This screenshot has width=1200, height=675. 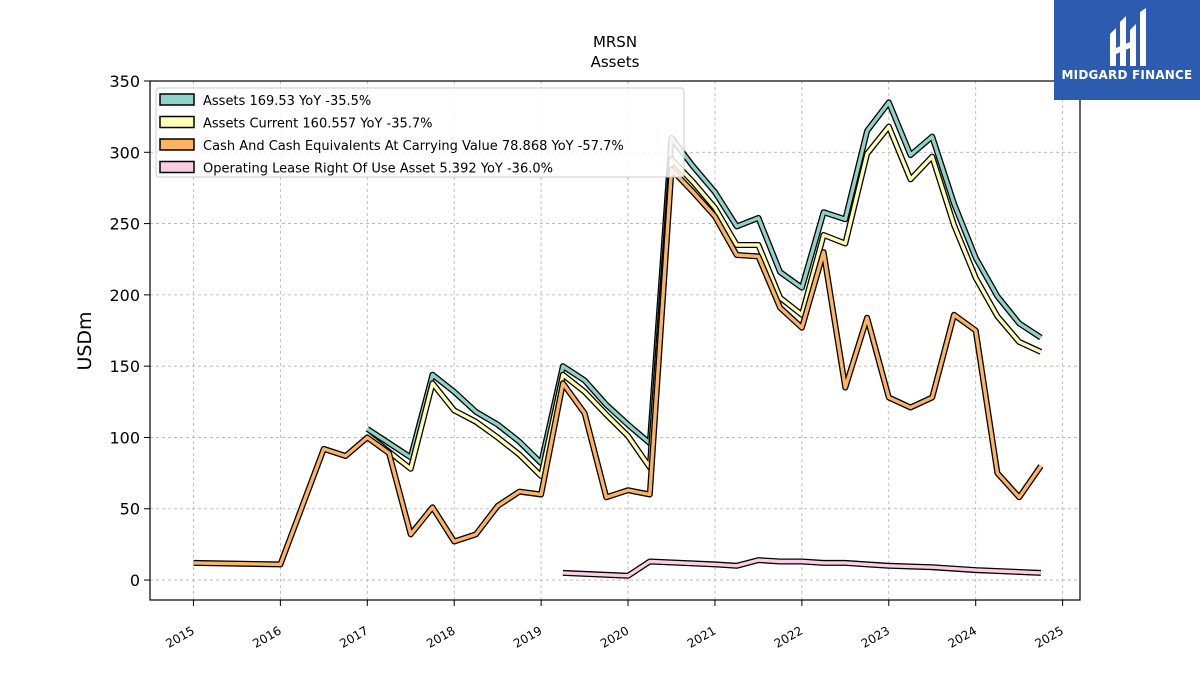 What do you see at coordinates (130, 509) in the screenshot?
I see `y-tick-label: 50` at bounding box center [130, 509].